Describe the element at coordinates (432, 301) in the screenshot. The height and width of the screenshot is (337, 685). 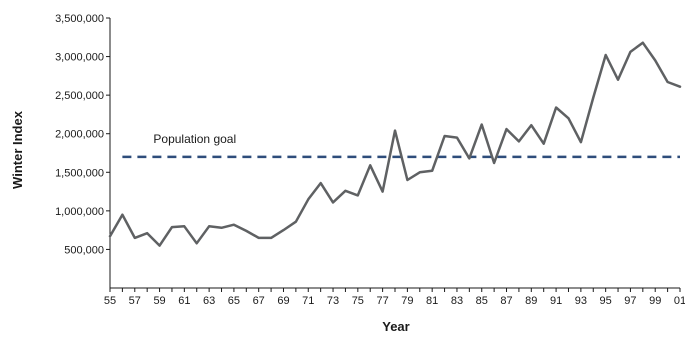
I see `x-tick-label: 81` at that location.